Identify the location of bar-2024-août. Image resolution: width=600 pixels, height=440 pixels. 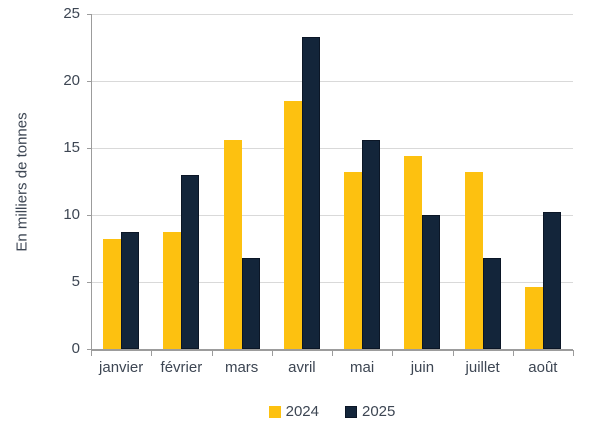
(533, 318).